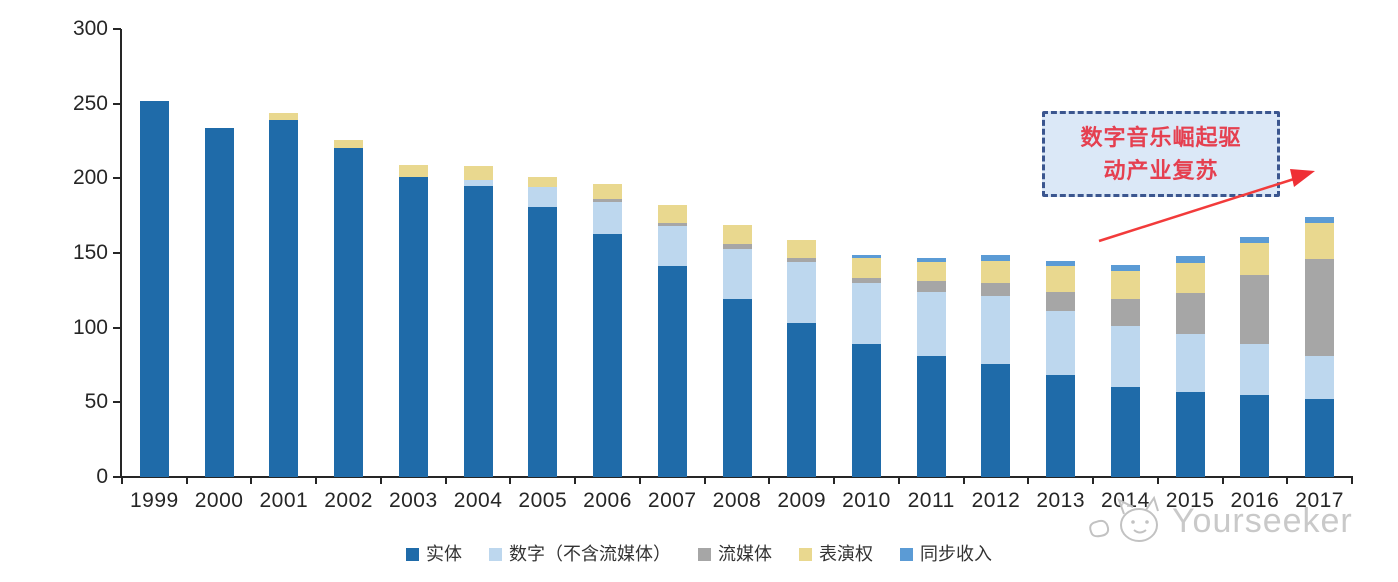  I want to click on y-tick-label: 300, so click(90, 28).